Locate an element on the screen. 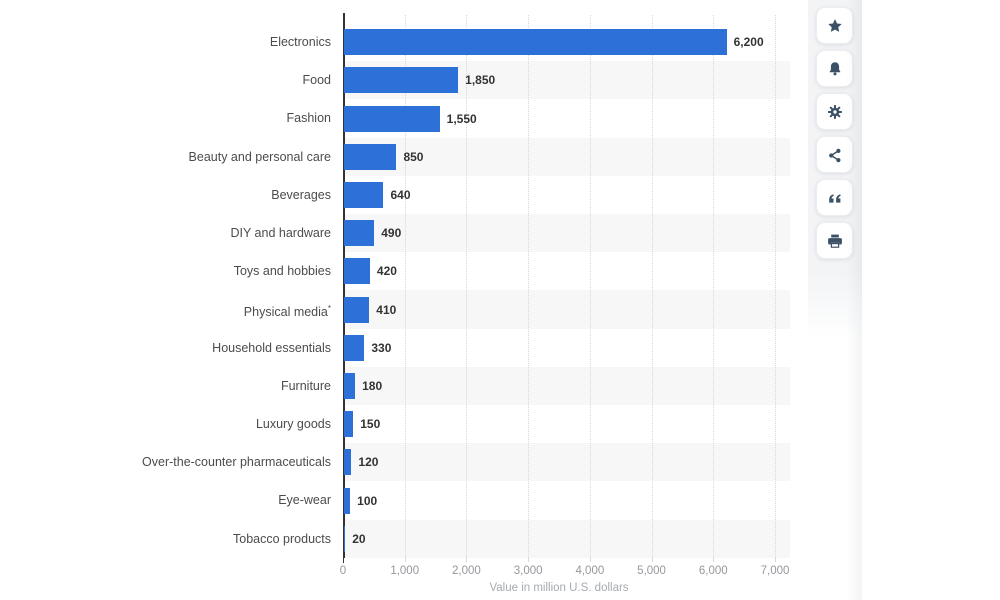 The width and height of the screenshot is (1000, 600). settings-button is located at coordinates (834, 111).